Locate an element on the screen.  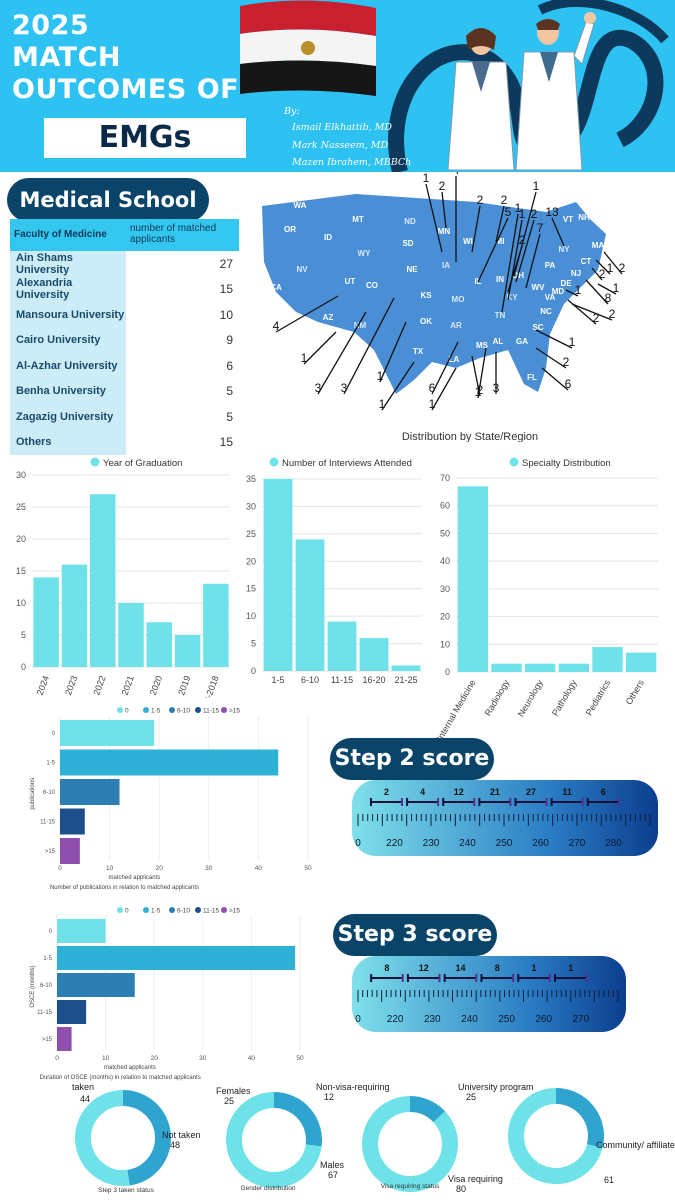
y-axis-title: publications is located at coordinates (33, 794).